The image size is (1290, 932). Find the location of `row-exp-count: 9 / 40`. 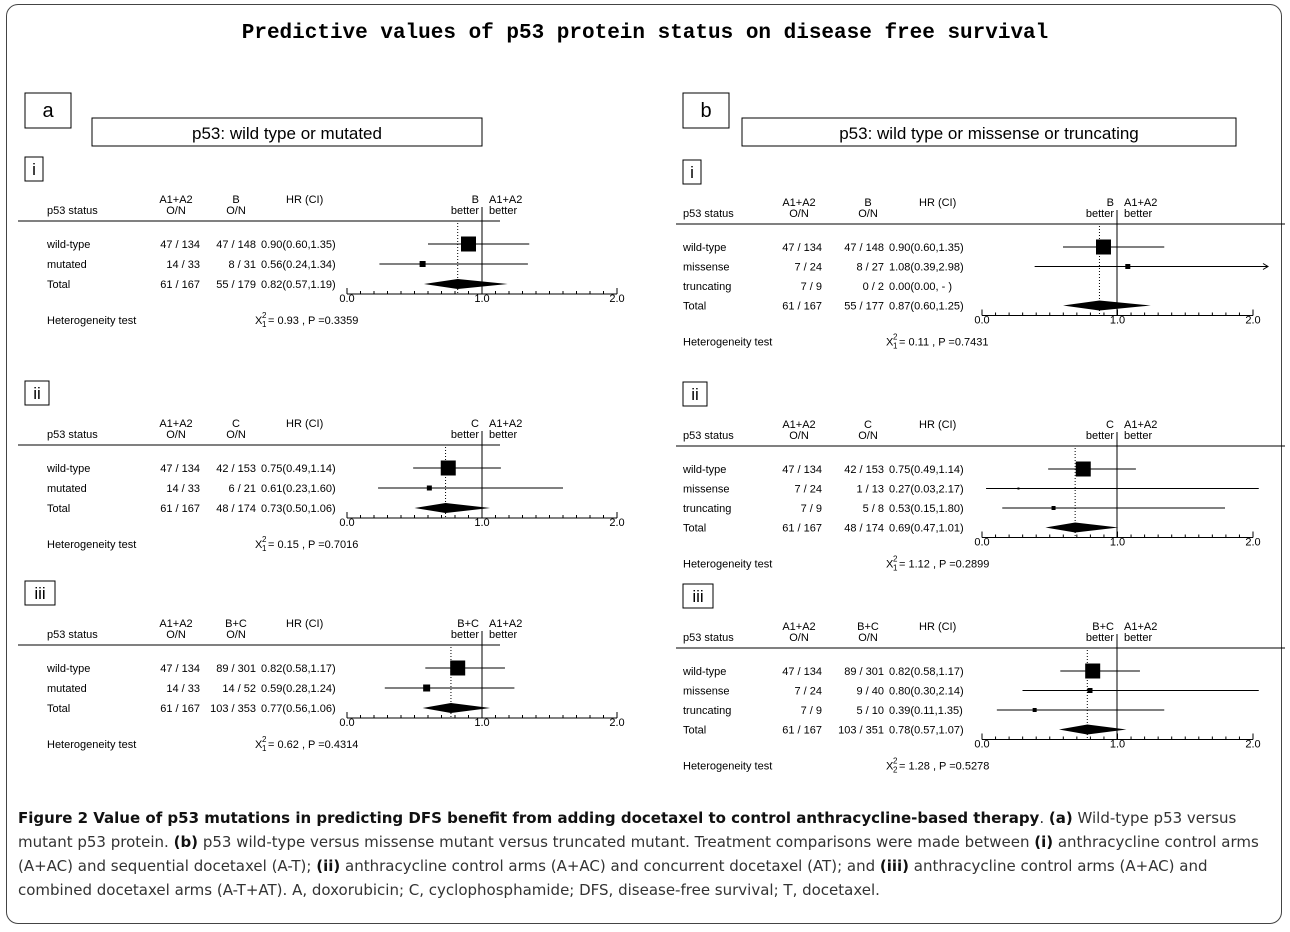

row-exp-count: 9 / 40 is located at coordinates (870, 692).